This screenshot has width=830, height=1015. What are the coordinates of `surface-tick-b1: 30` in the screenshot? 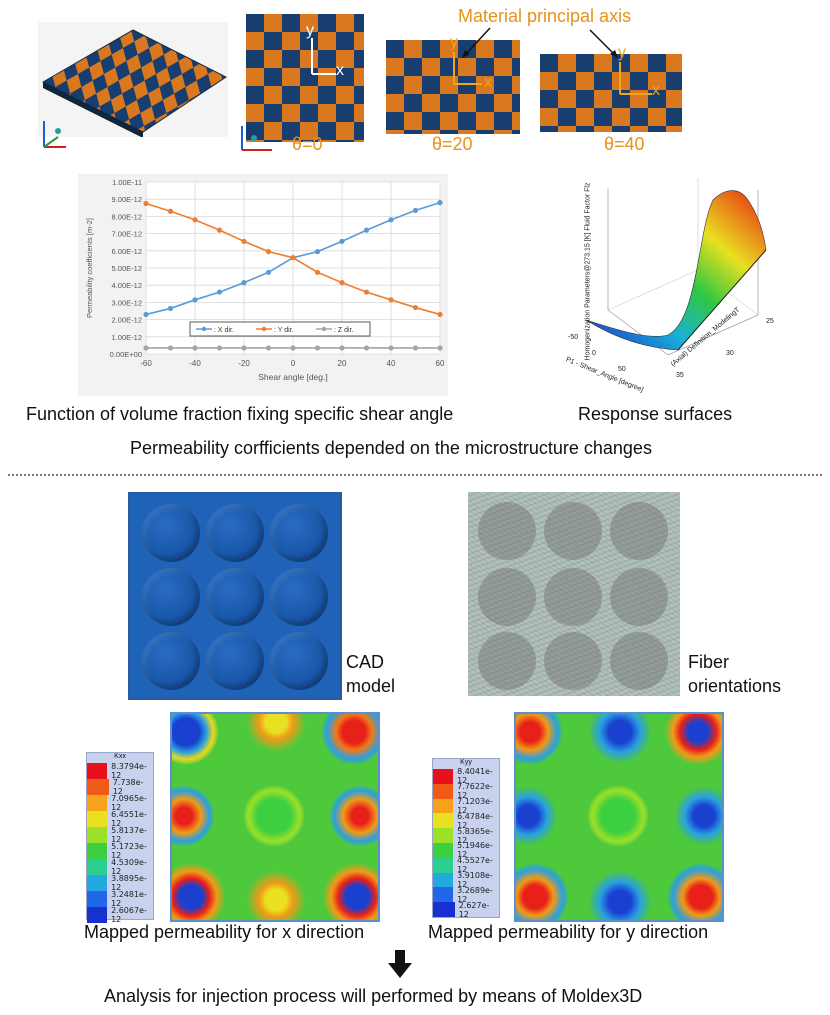 It's located at (730, 353).